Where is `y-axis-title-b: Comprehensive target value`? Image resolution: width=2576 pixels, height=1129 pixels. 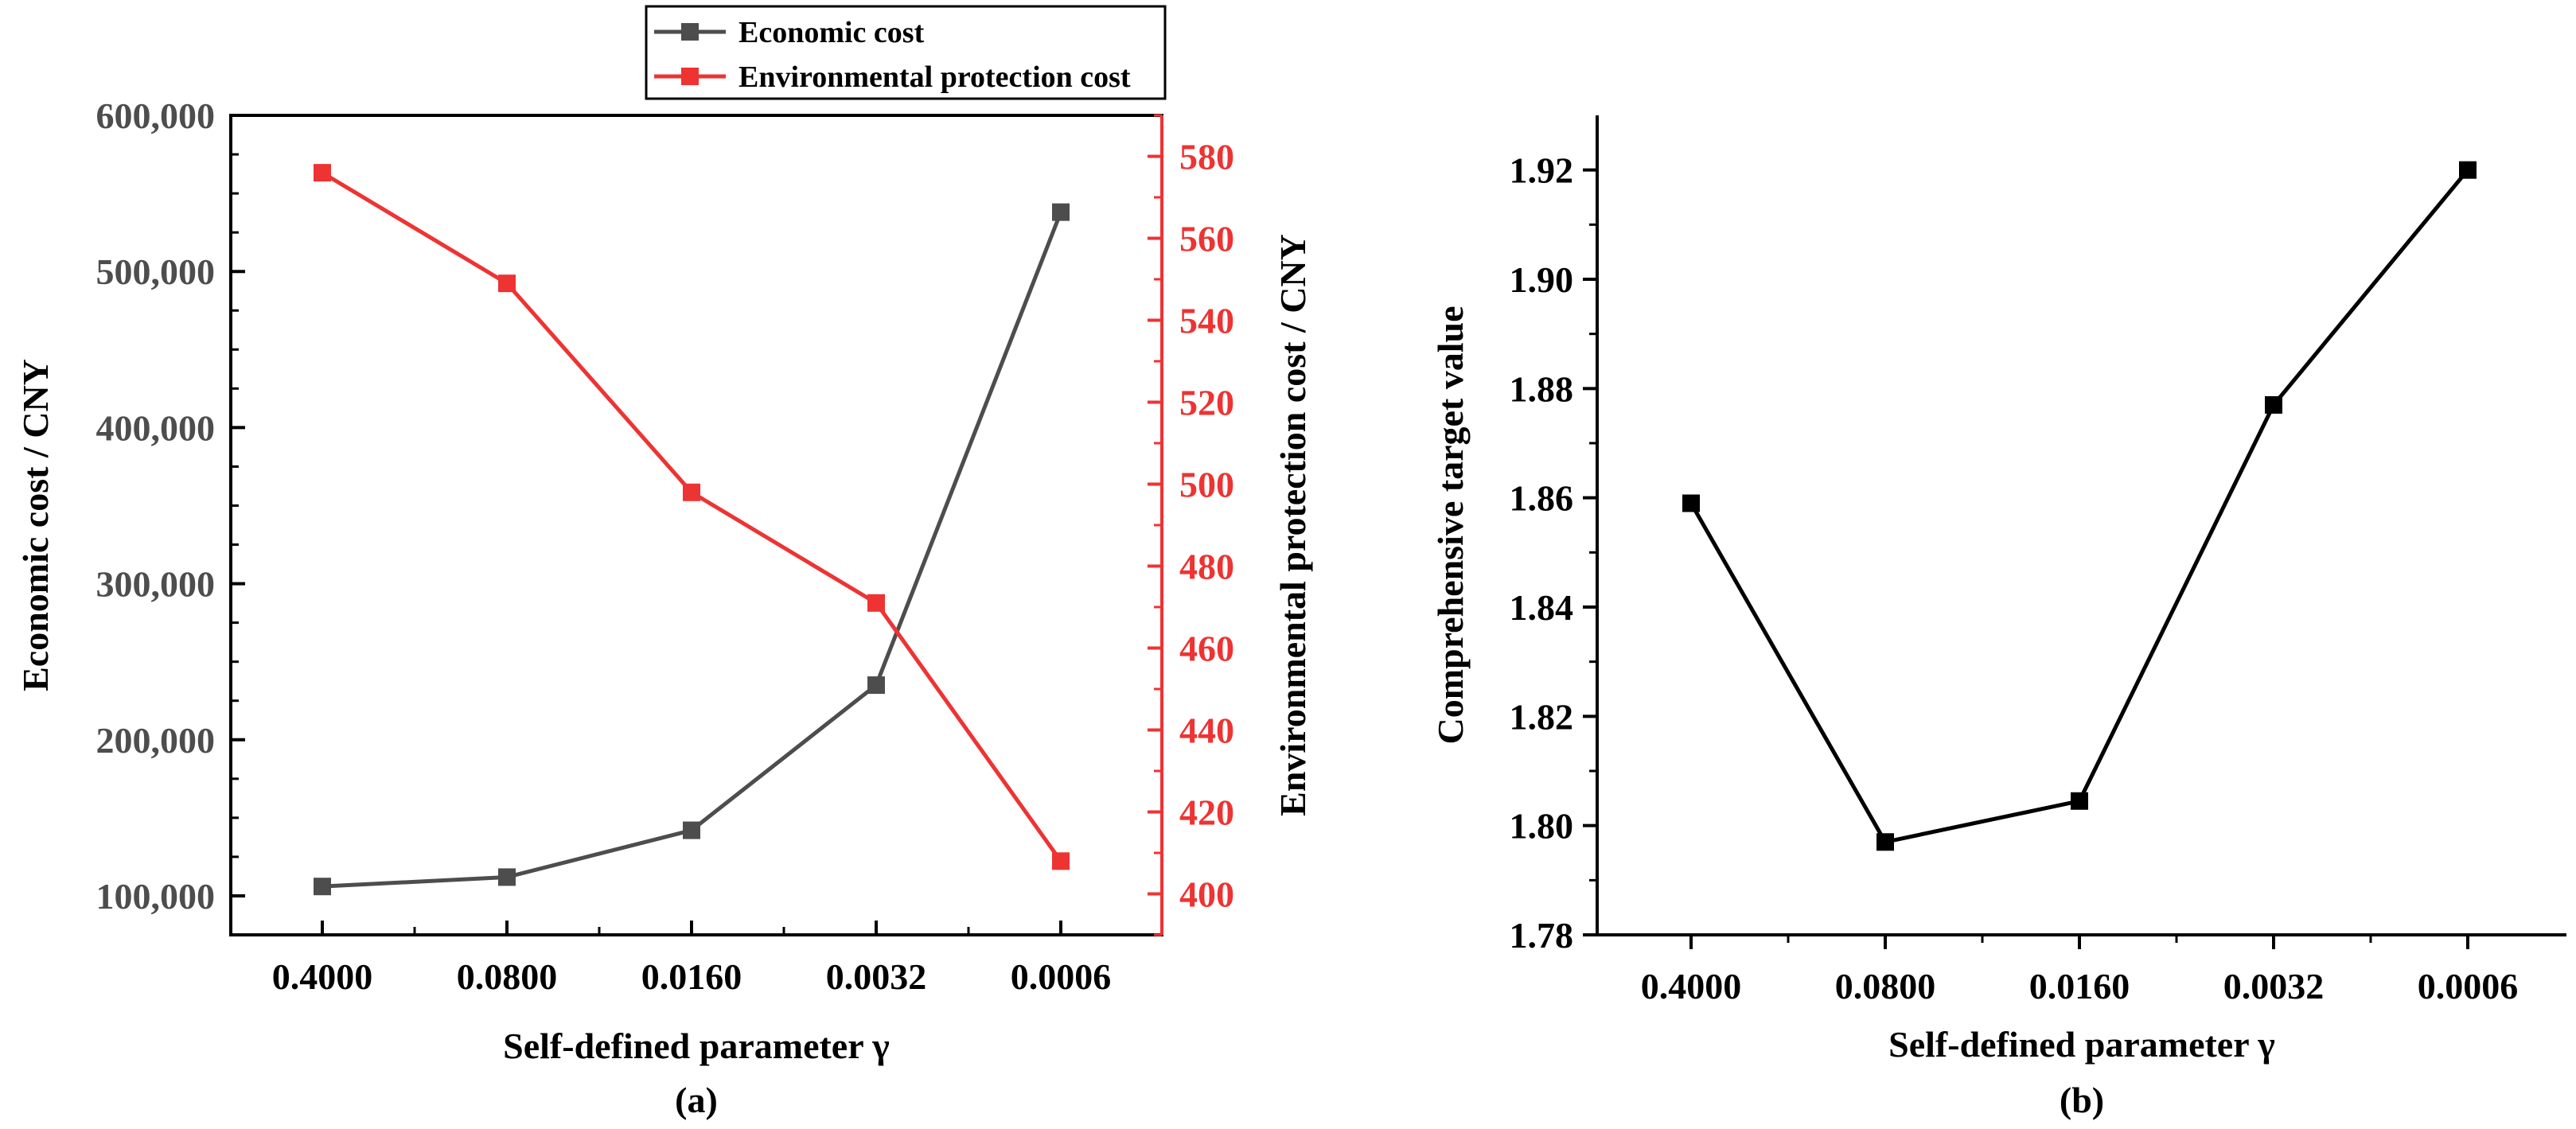 y-axis-title-b: Comprehensive target value is located at coordinates (1450, 525).